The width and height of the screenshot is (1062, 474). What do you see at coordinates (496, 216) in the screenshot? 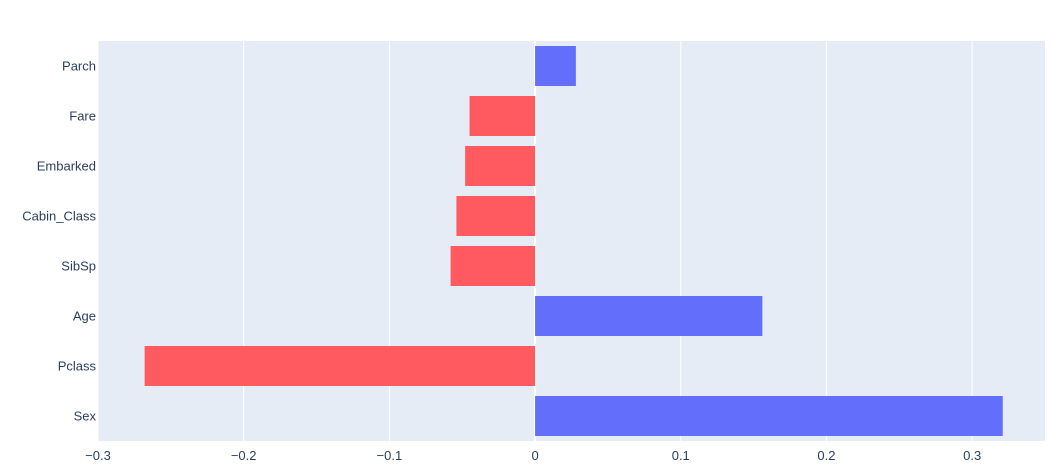
I see `bar-cabin-class` at bounding box center [496, 216].